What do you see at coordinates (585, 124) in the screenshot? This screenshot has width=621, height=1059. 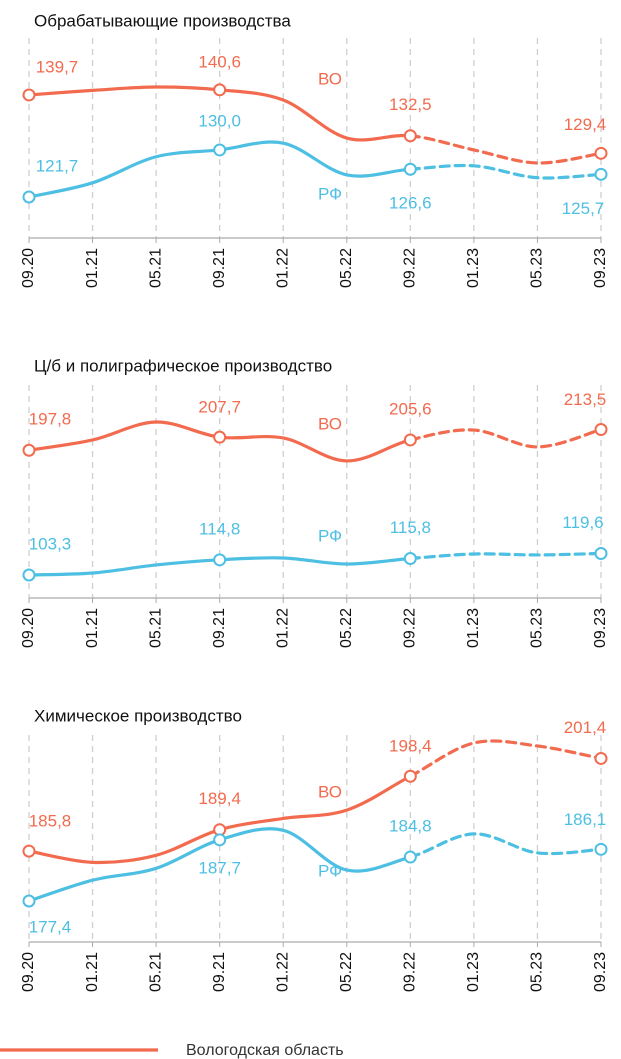 I see `data-label: 129,4` at bounding box center [585, 124].